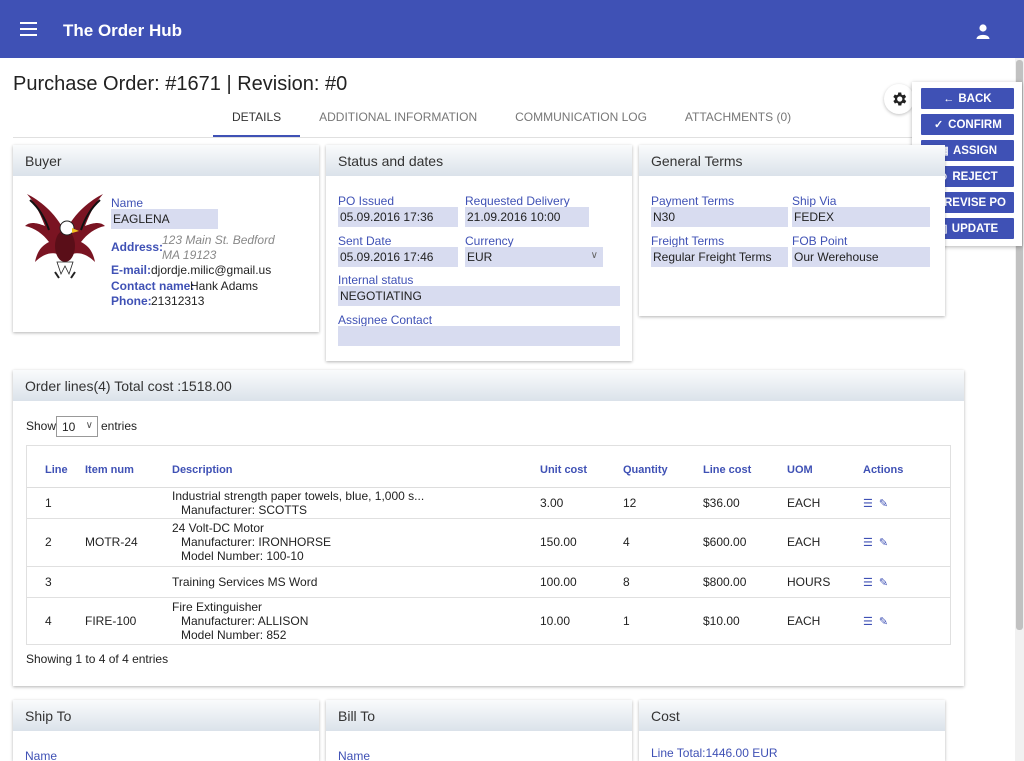 This screenshot has height=761, width=1024. Describe the element at coordinates (131, 270) in the screenshot. I see `buyer-email-label: E-mail:` at that location.